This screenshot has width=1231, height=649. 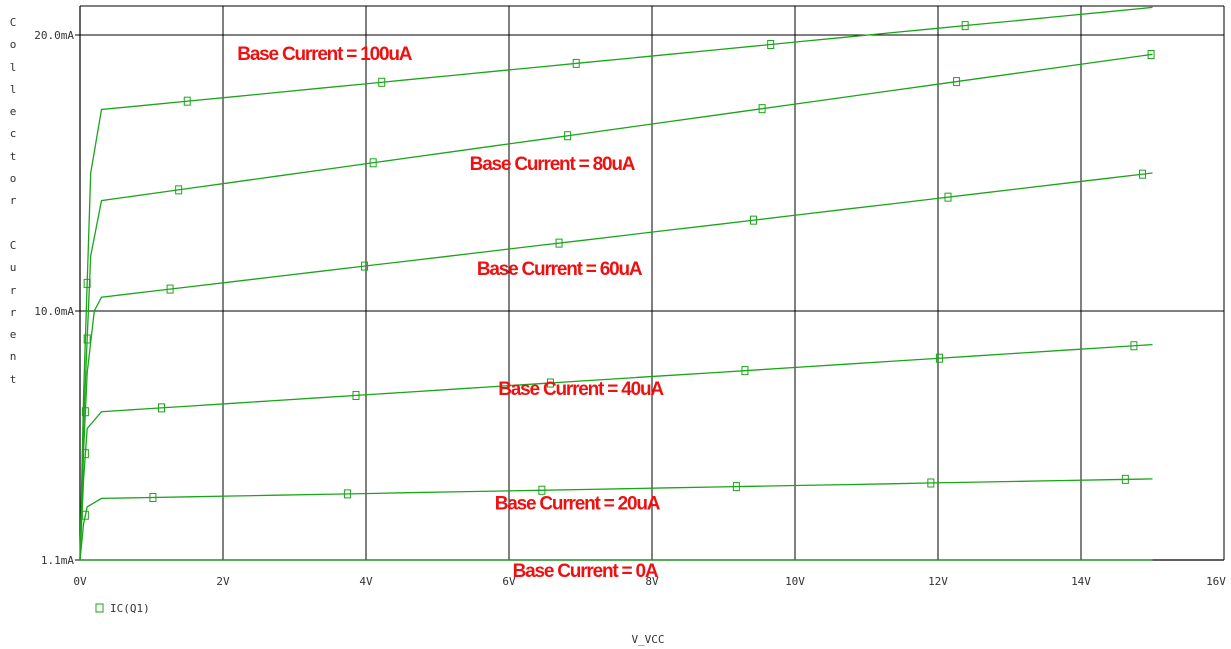 I want to click on legend: IC(Q1), so click(x=122, y=608).